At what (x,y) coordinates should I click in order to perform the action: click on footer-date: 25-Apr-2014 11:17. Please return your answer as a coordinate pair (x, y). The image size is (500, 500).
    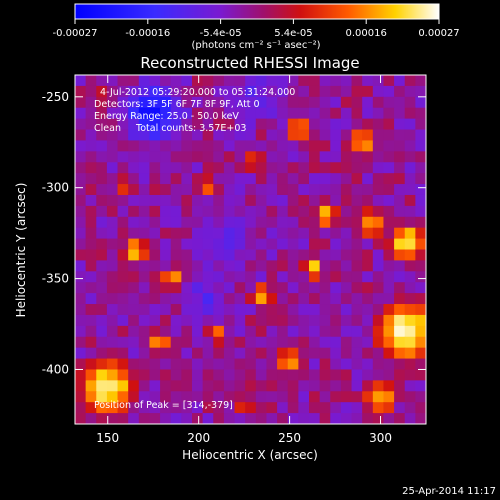
    Looking at the image, I should click on (449, 491).